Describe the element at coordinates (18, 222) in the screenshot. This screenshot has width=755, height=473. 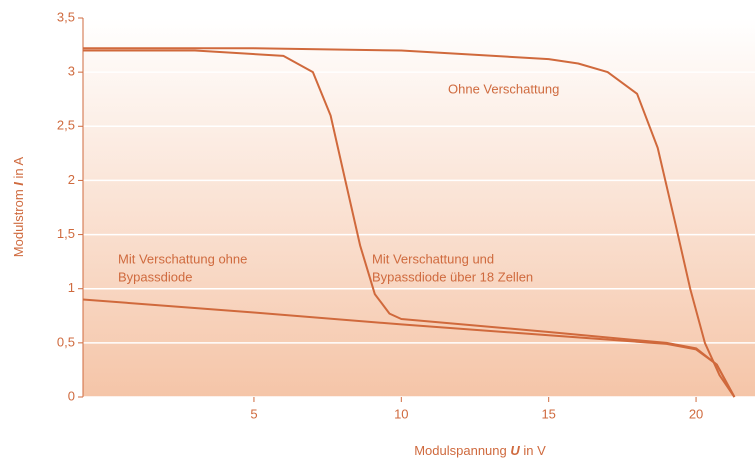
I see `y-axis-label-part: Modulstrom` at that location.